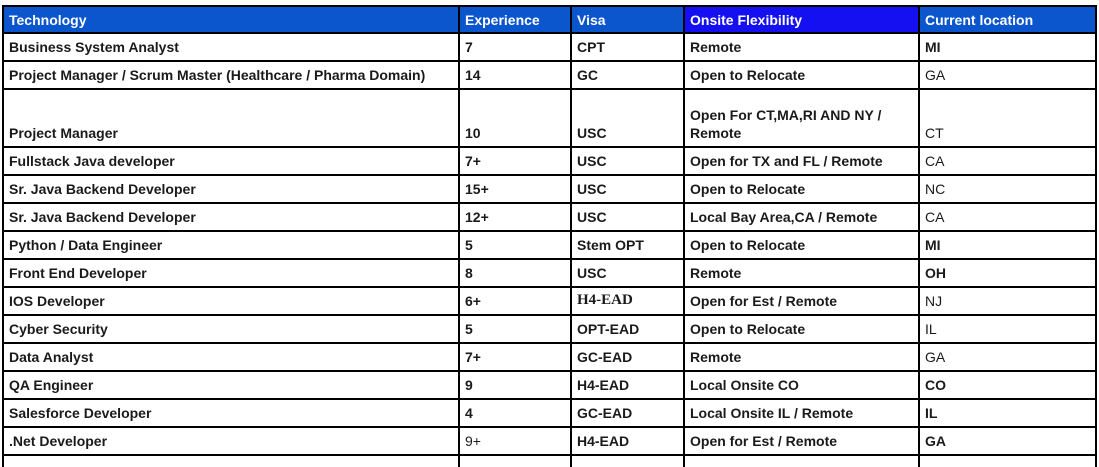 The image size is (1099, 467). What do you see at coordinates (231, 118) in the screenshot?
I see `cell-technology: Project Manager` at bounding box center [231, 118].